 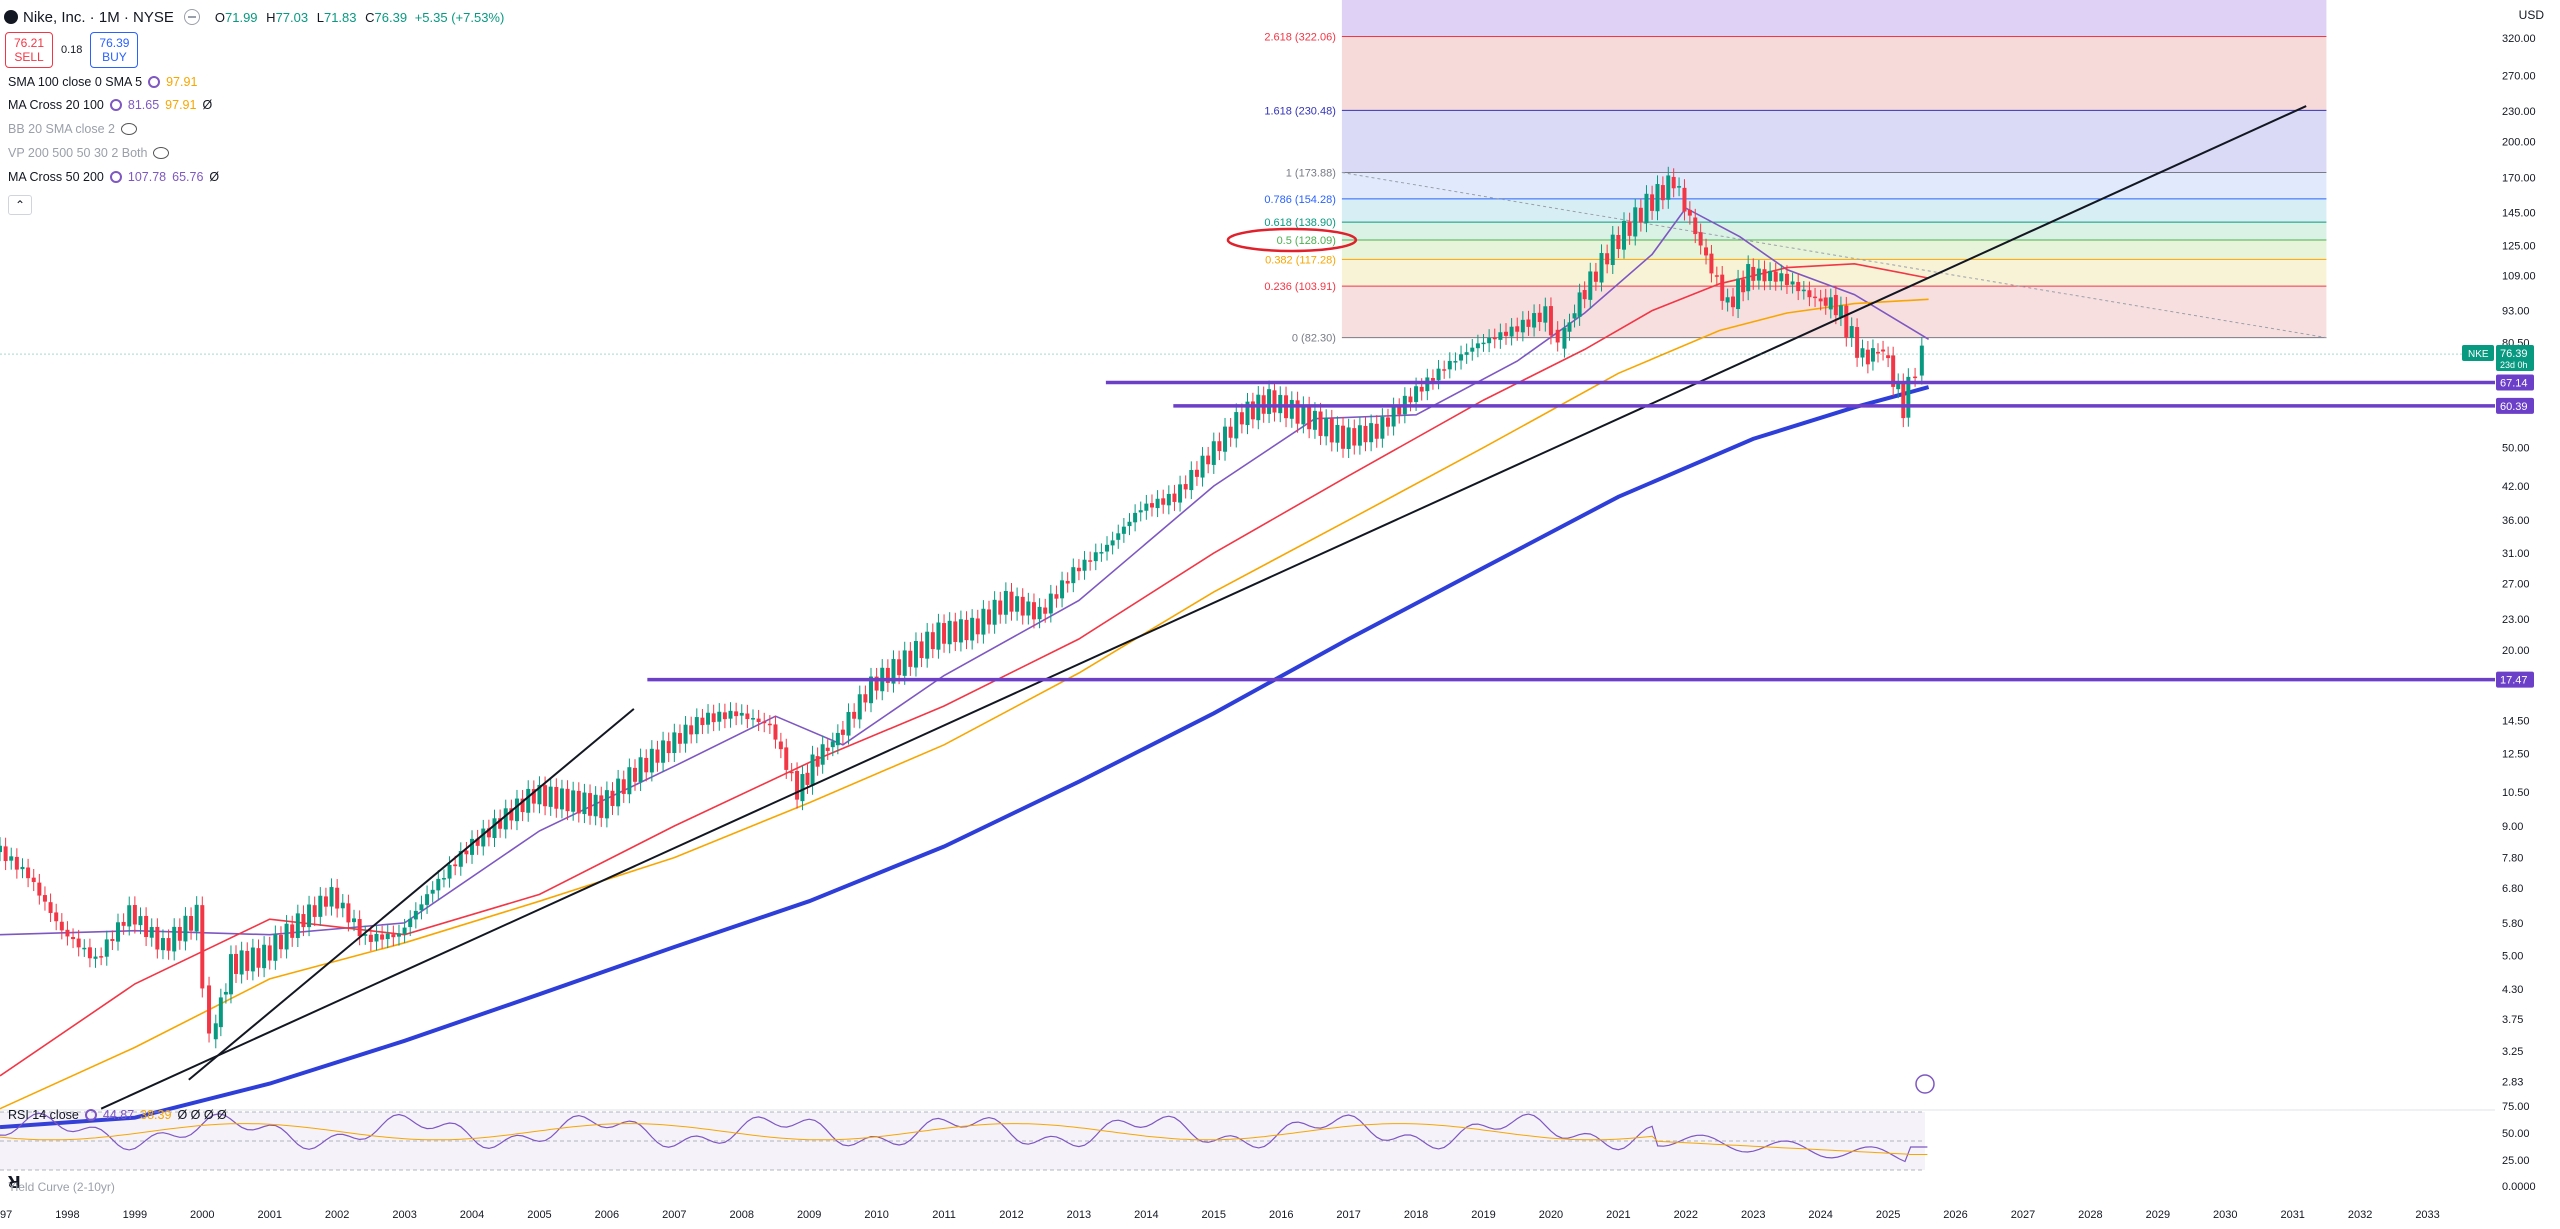 What do you see at coordinates (1834, 141) in the screenshot?
I see `fib-band` at bounding box center [1834, 141].